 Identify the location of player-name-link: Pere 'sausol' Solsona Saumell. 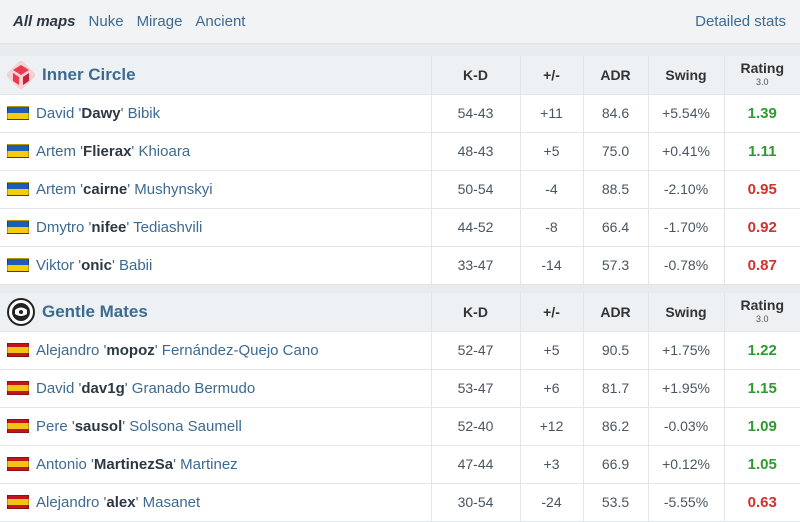
(139, 426).